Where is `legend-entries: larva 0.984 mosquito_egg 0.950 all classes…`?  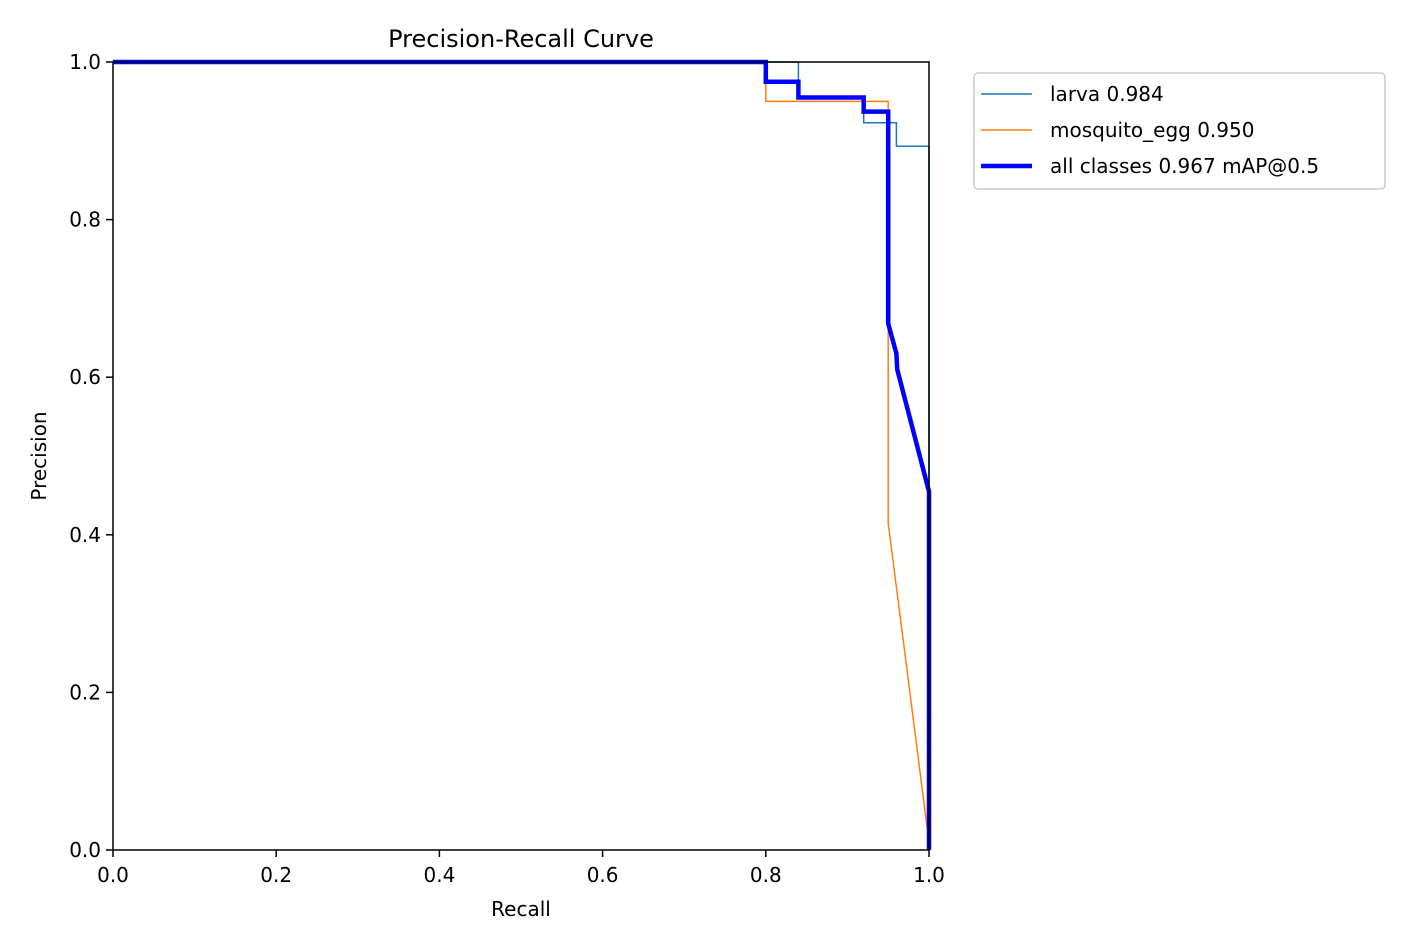 legend-entries: larva 0.984 mosquito_egg 0.950 all classes… is located at coordinates (1150, 130).